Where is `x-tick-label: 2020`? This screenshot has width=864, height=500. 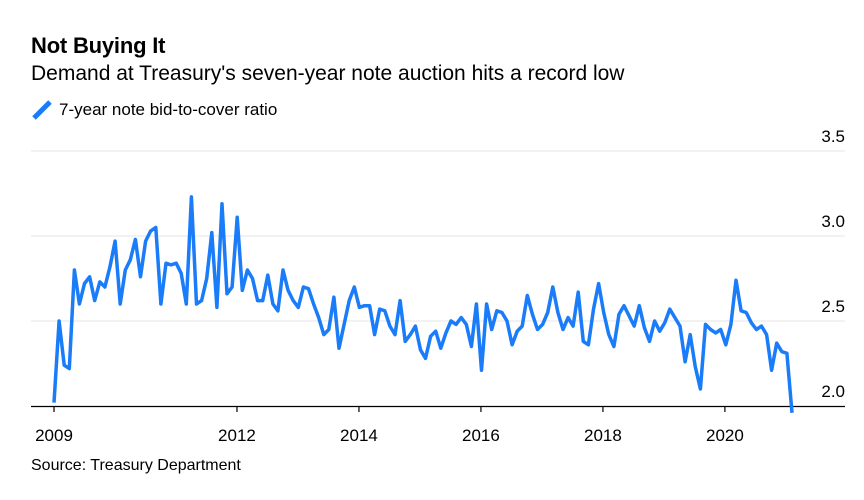
x-tick-label: 2020 is located at coordinates (725, 435).